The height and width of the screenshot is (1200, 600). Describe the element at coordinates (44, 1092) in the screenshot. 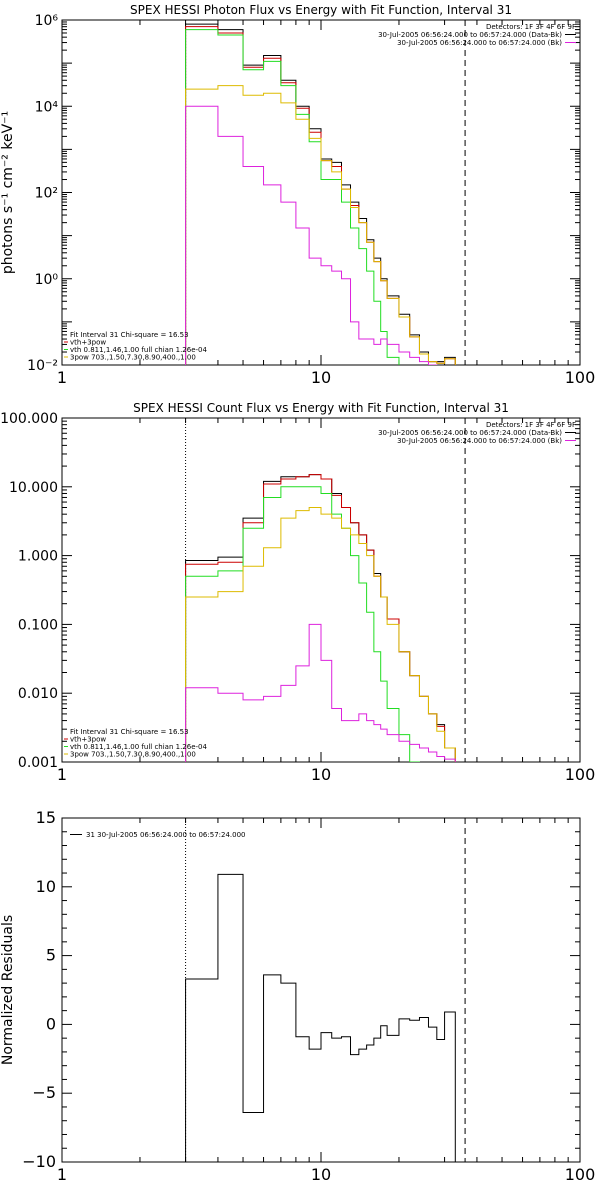

I see `y-tick-label: −5` at that location.